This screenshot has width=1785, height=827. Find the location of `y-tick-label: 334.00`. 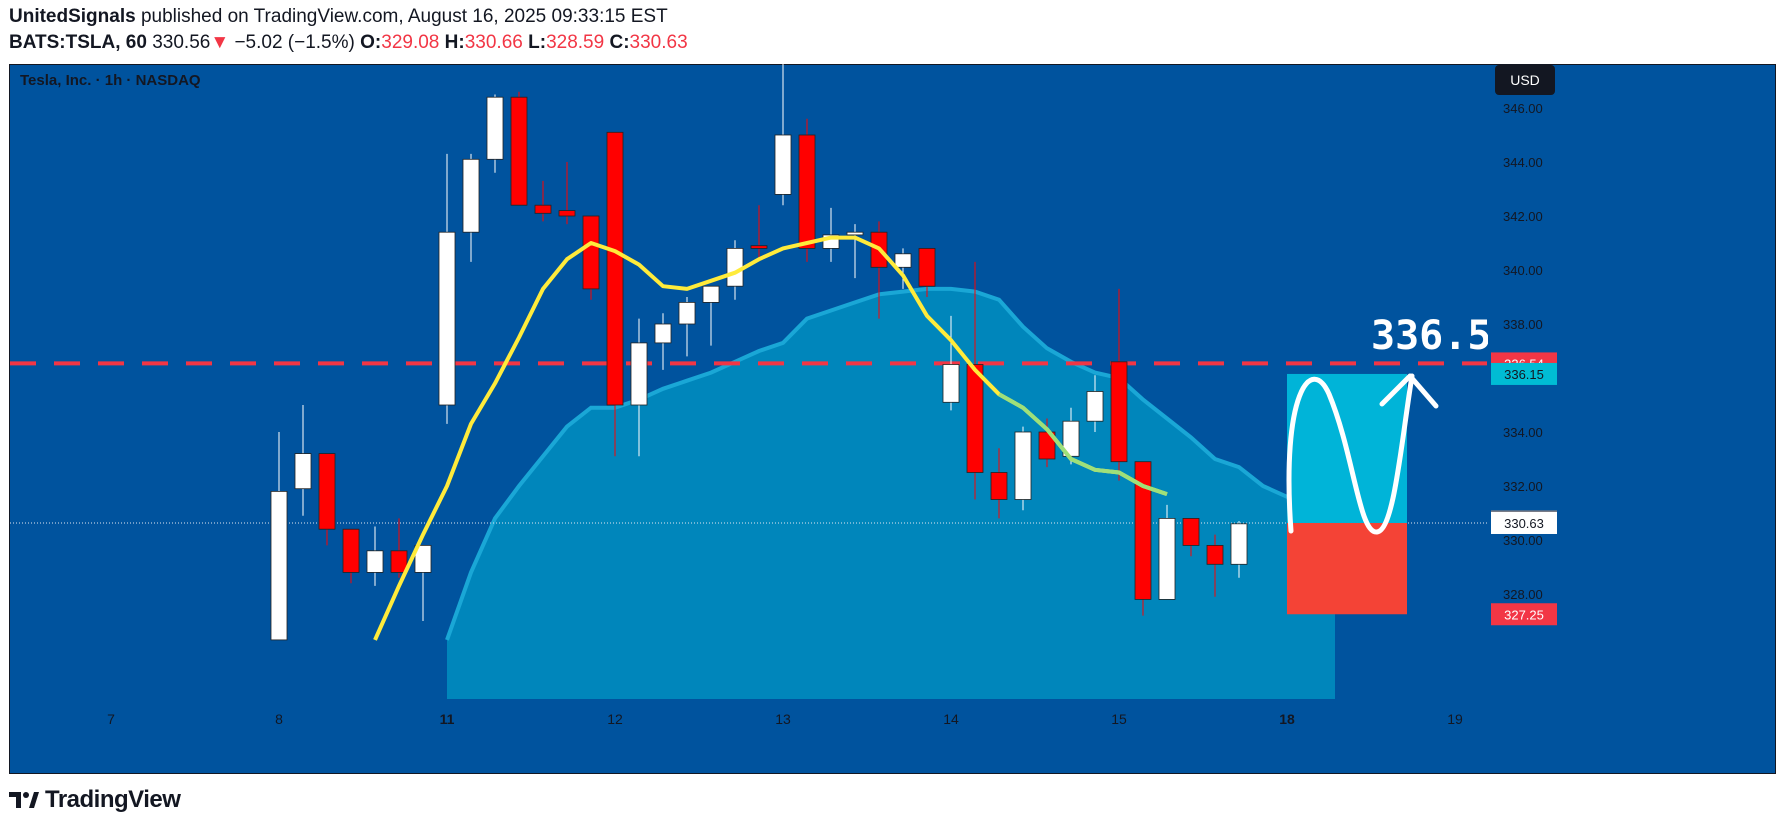

y-tick-label: 334.00 is located at coordinates (1523, 432).